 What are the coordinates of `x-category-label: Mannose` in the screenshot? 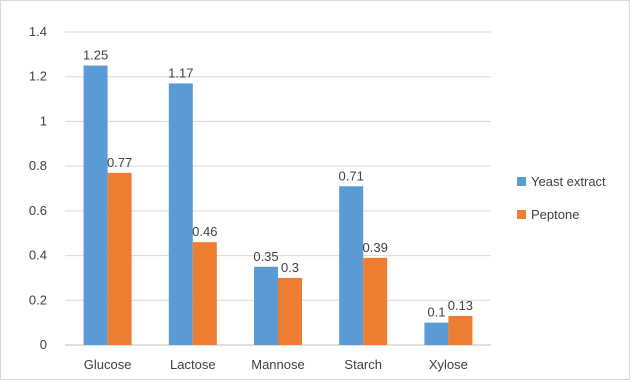 It's located at (277, 364).